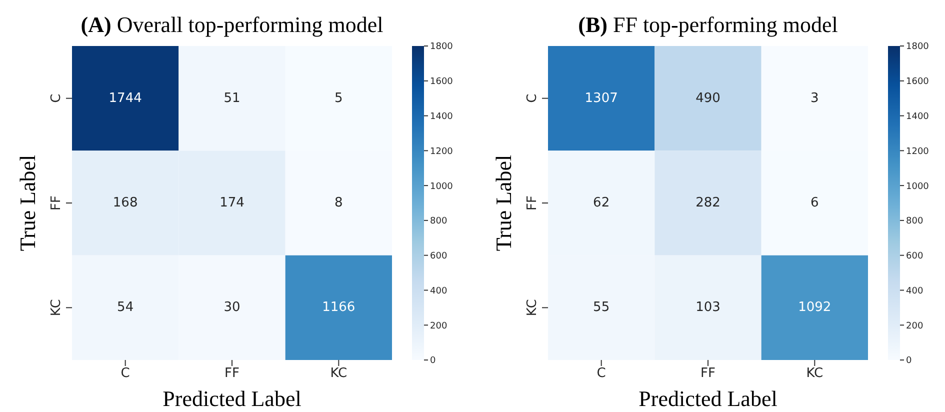 This screenshot has width=945, height=412. Describe the element at coordinates (601, 98) in the screenshot. I see `data-label: 1307` at that location.